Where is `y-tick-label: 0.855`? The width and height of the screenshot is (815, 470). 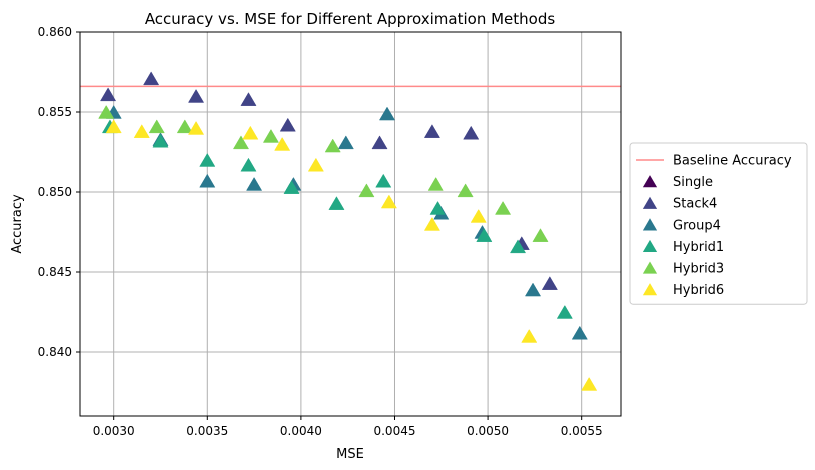 y-tick-label: 0.855 is located at coordinates (55, 112).